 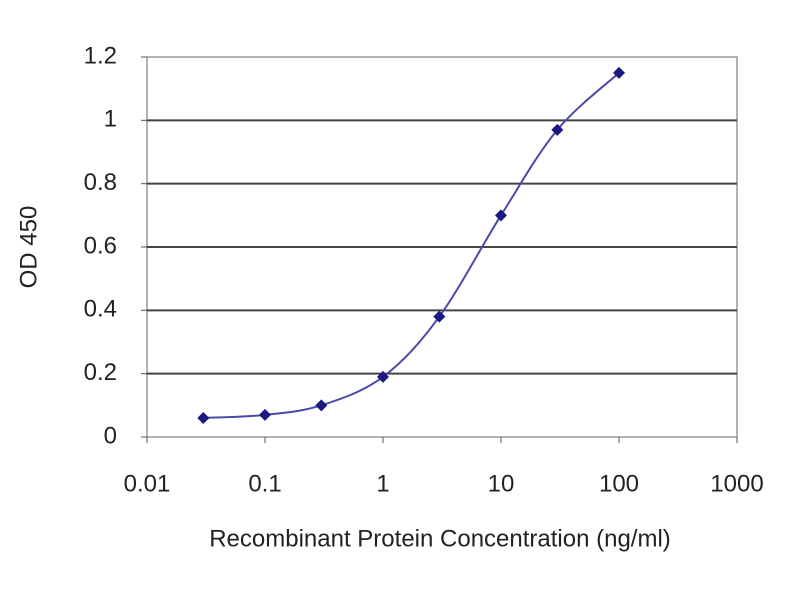 I want to click on y-tick-label: 0.6, so click(x=100, y=245).